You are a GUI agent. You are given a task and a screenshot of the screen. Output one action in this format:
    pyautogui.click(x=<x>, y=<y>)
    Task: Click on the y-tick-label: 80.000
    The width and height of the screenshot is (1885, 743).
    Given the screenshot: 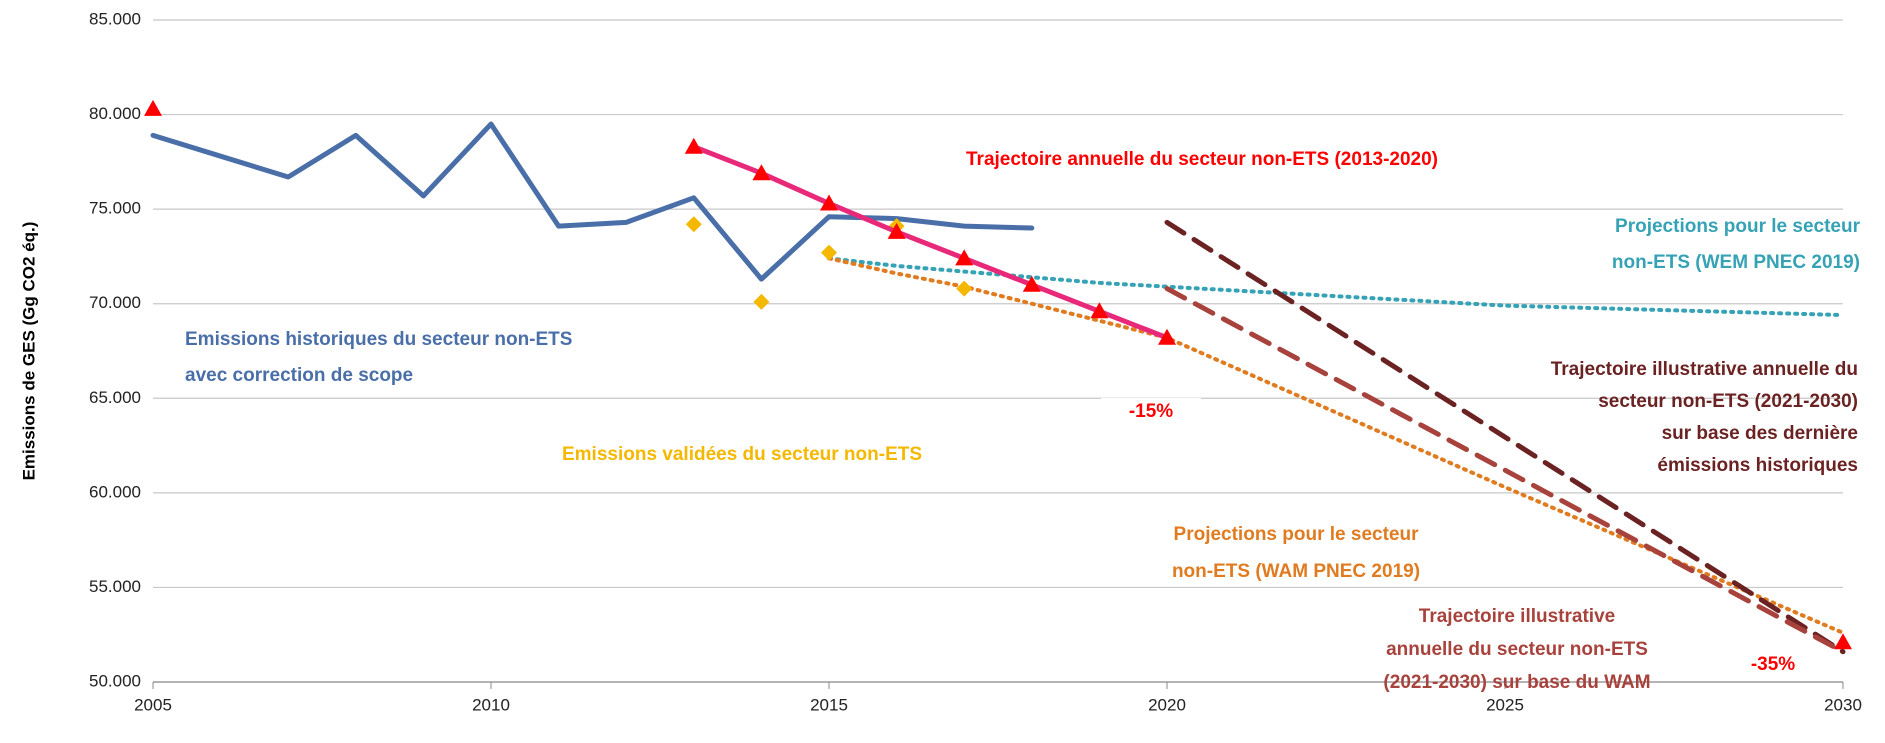 What is the action you would take?
    pyautogui.click(x=115, y=113)
    